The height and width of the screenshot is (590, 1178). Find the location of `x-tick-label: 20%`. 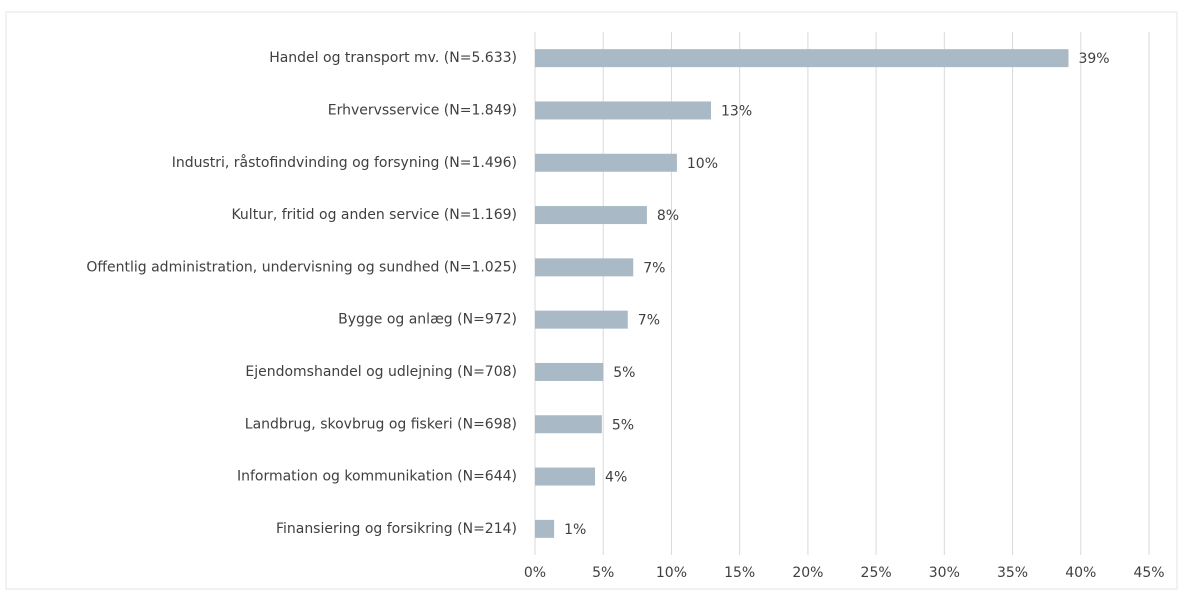

x-tick-label: 20% is located at coordinates (807, 573).